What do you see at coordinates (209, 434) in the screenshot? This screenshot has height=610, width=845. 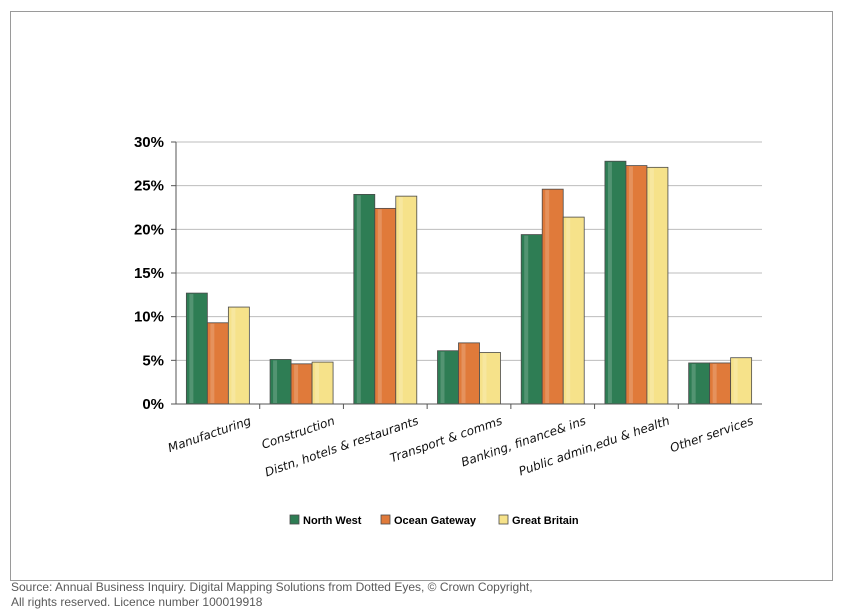 I see `category-label: Manufacturing` at bounding box center [209, 434].